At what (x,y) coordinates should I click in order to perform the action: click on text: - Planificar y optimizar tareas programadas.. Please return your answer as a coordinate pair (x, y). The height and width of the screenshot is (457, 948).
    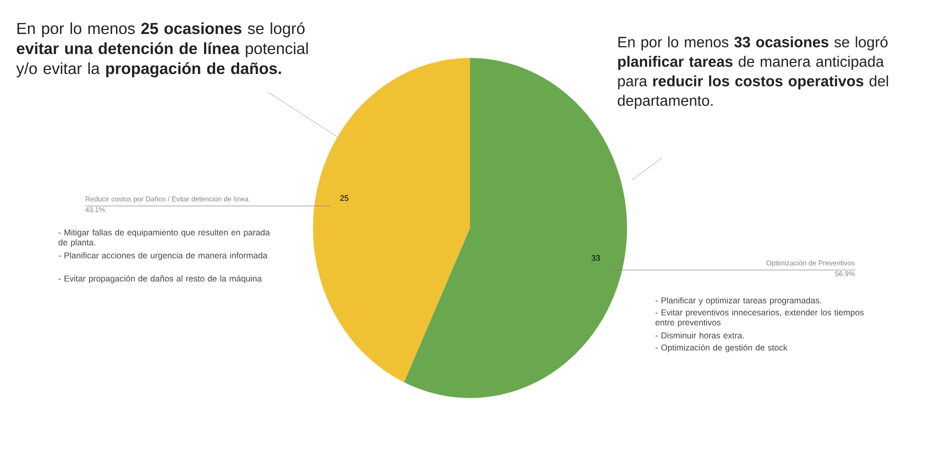
    Looking at the image, I should click on (739, 301).